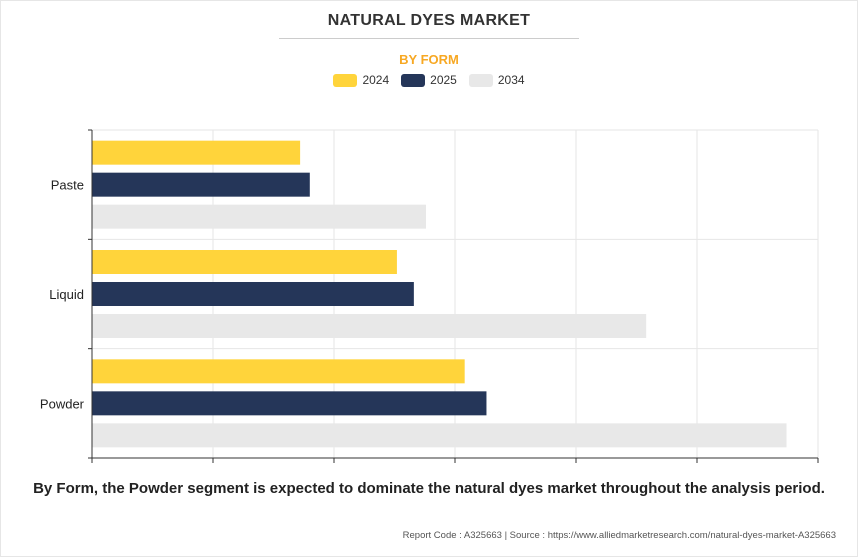 The image size is (858, 557). I want to click on bar-powder-2025, so click(289, 403).